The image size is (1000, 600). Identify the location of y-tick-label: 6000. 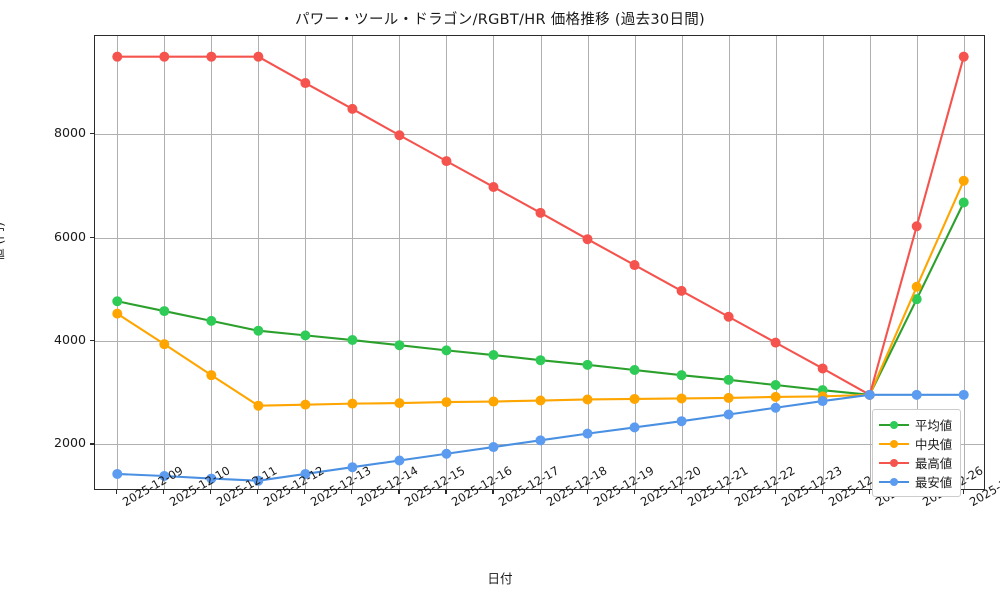
(69, 236).